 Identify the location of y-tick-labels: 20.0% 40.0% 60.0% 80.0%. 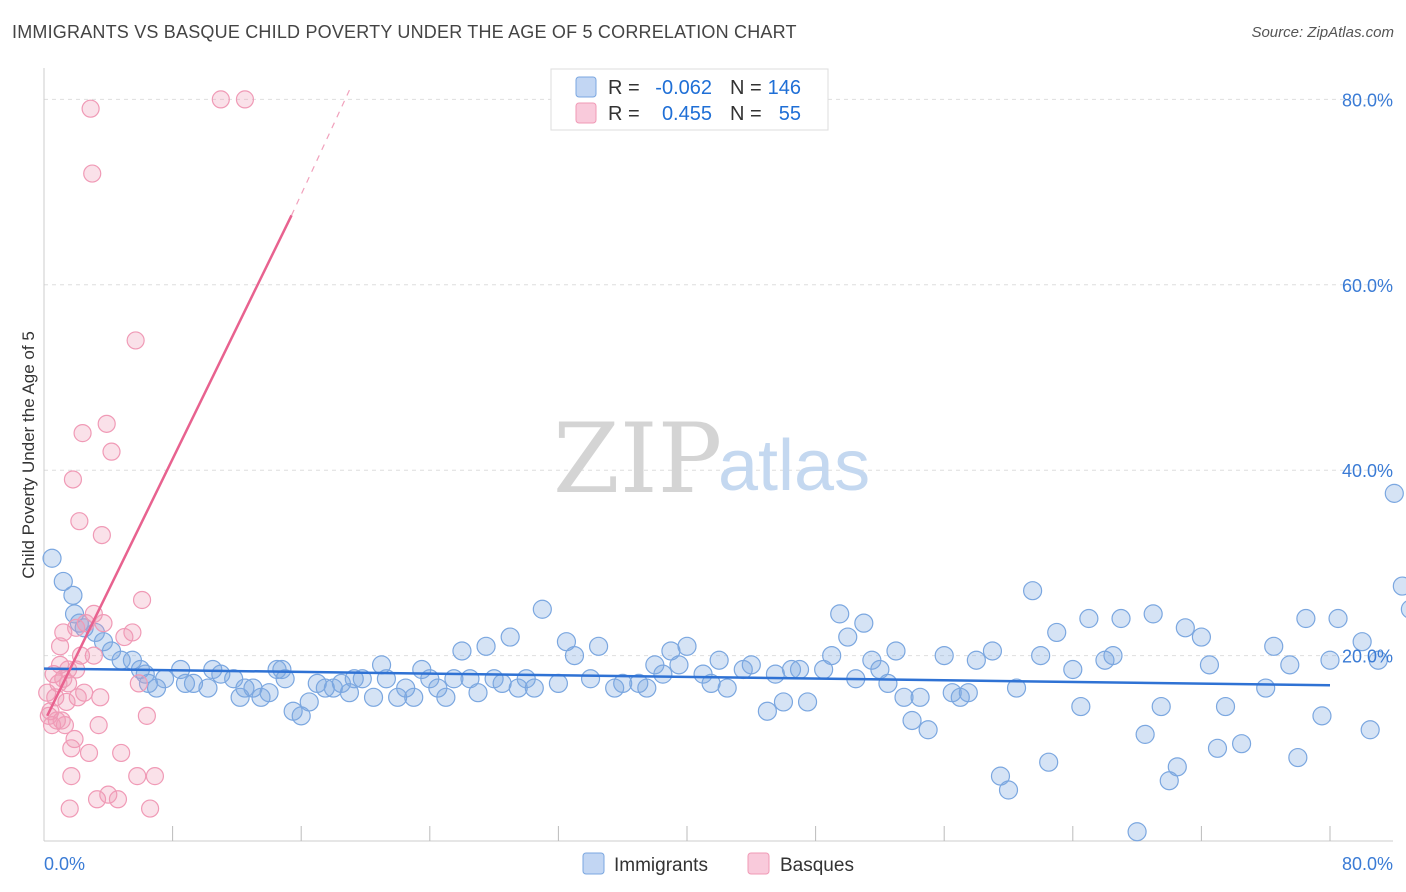
(1367, 378).